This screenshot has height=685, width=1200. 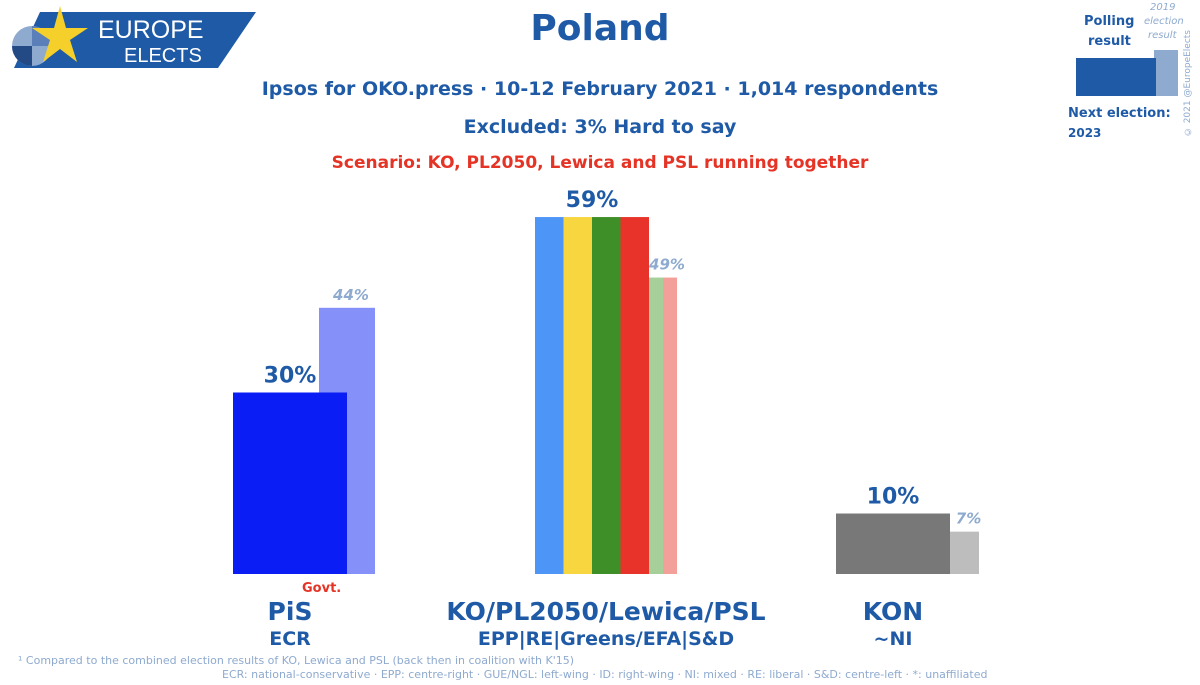 I want to click on legend-polling-label-1: Polling, so click(x=1109, y=21).